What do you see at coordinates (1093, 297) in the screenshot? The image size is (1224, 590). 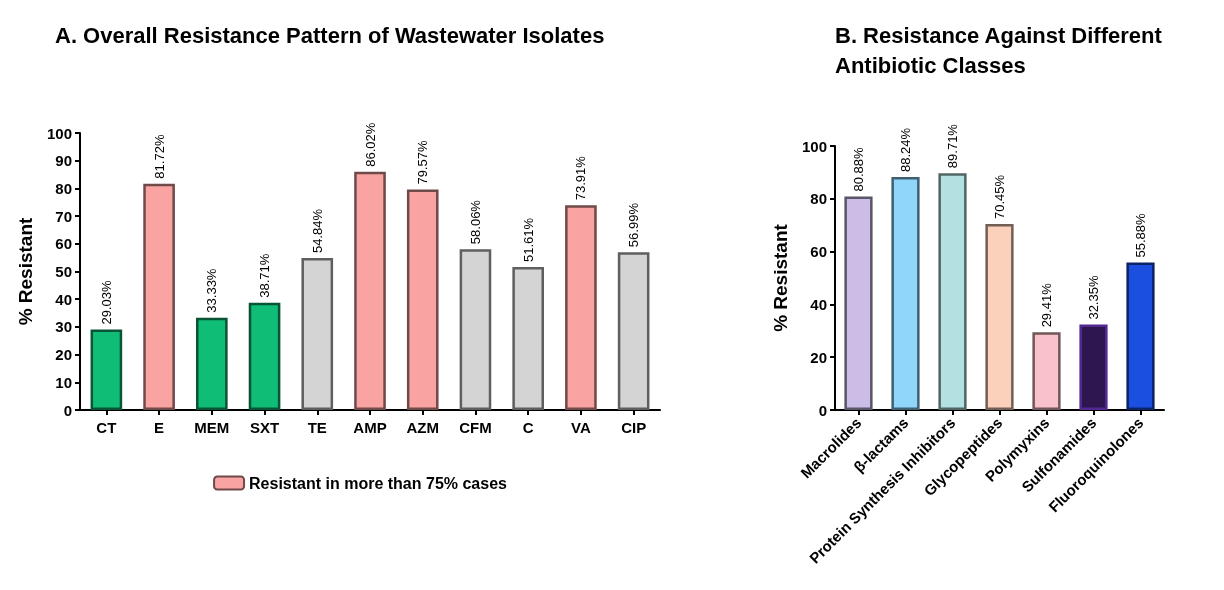 I see `data-label: 32.35%` at bounding box center [1093, 297].